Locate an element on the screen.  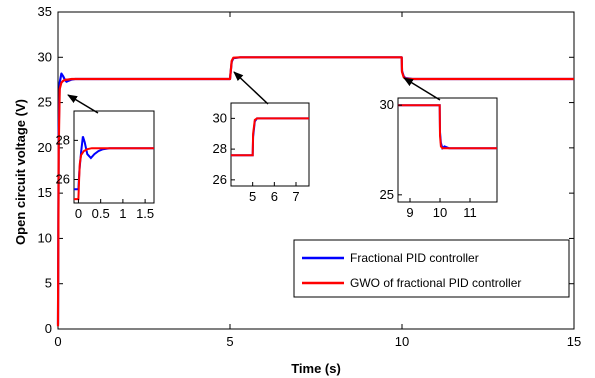
y-tick-label: 15 is located at coordinates (45, 192).